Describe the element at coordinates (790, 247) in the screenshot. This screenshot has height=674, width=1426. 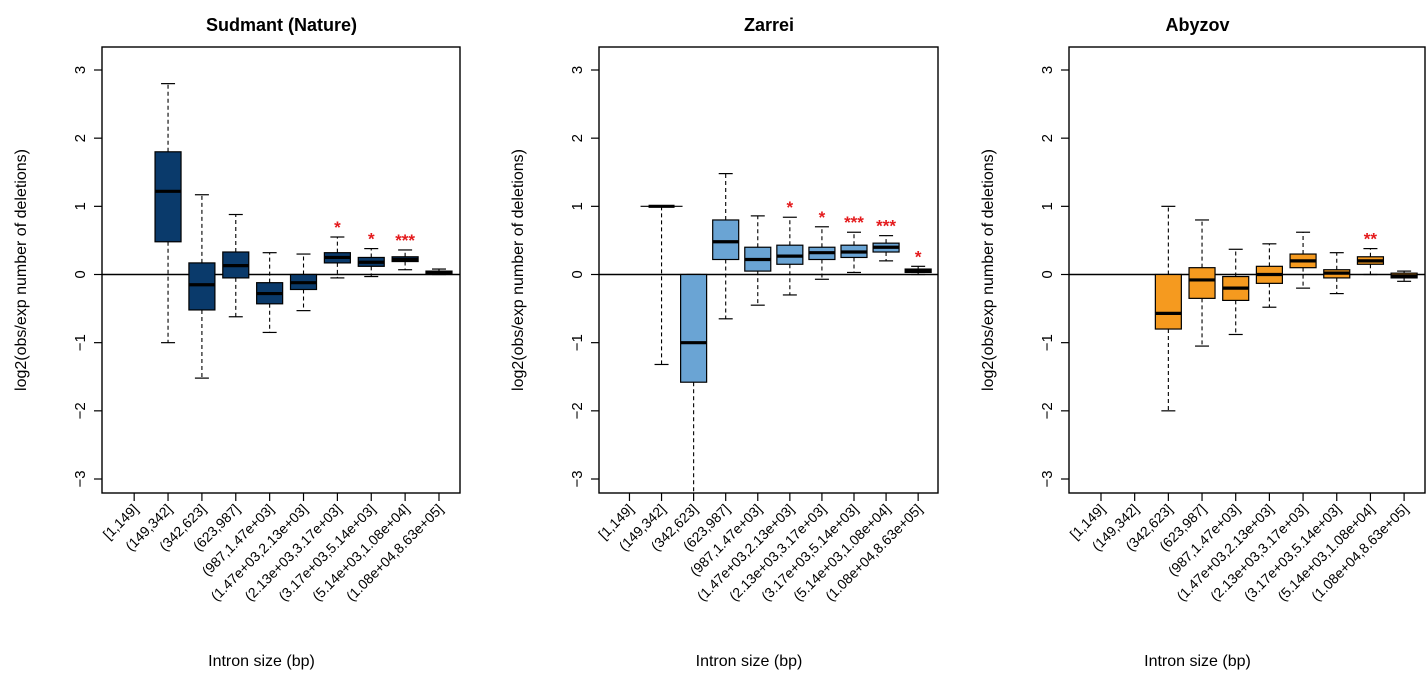
I see `box-6: *` at that location.